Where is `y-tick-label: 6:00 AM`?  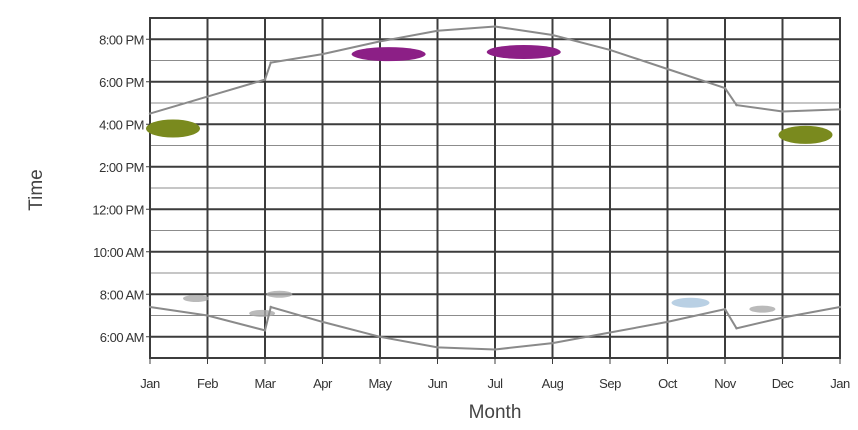 y-tick-label: 6:00 AM is located at coordinates (122, 337).